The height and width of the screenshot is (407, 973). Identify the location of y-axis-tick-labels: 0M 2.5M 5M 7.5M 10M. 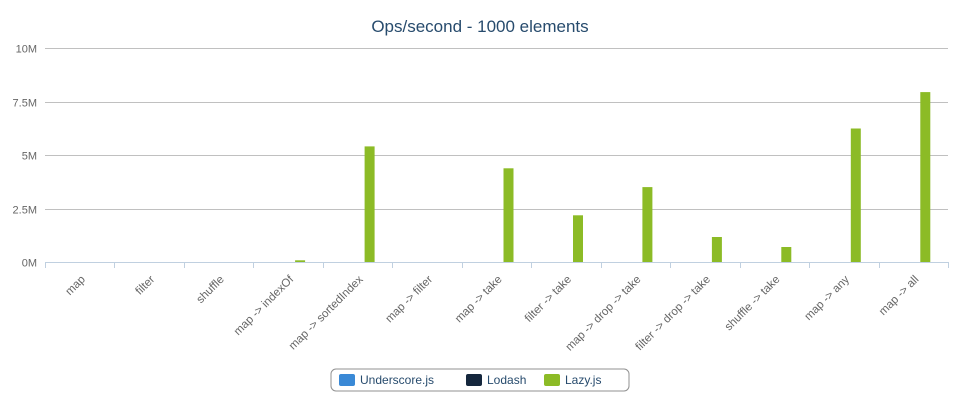
(25, 157).